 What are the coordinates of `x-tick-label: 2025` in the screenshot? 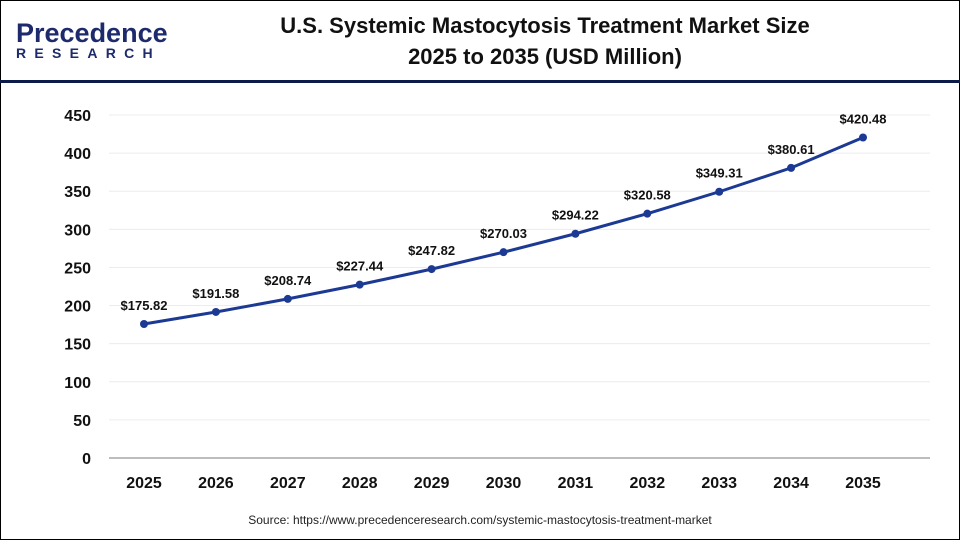 It's located at (144, 483).